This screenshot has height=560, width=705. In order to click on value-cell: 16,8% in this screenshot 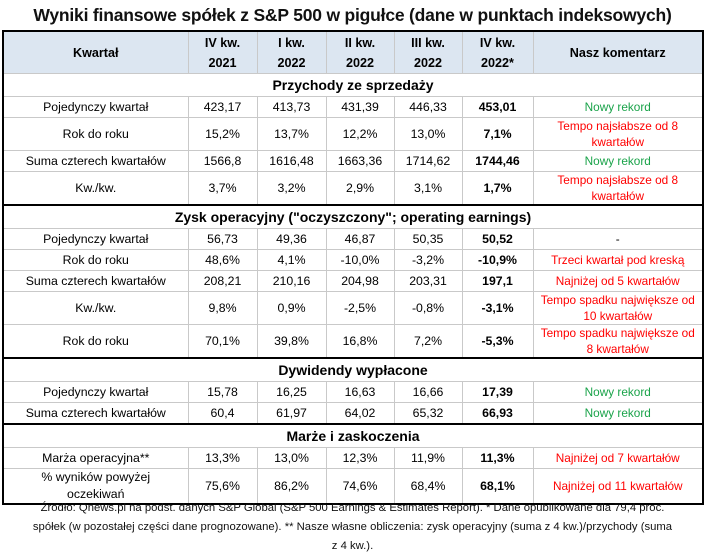, I will do `click(360, 341)`.